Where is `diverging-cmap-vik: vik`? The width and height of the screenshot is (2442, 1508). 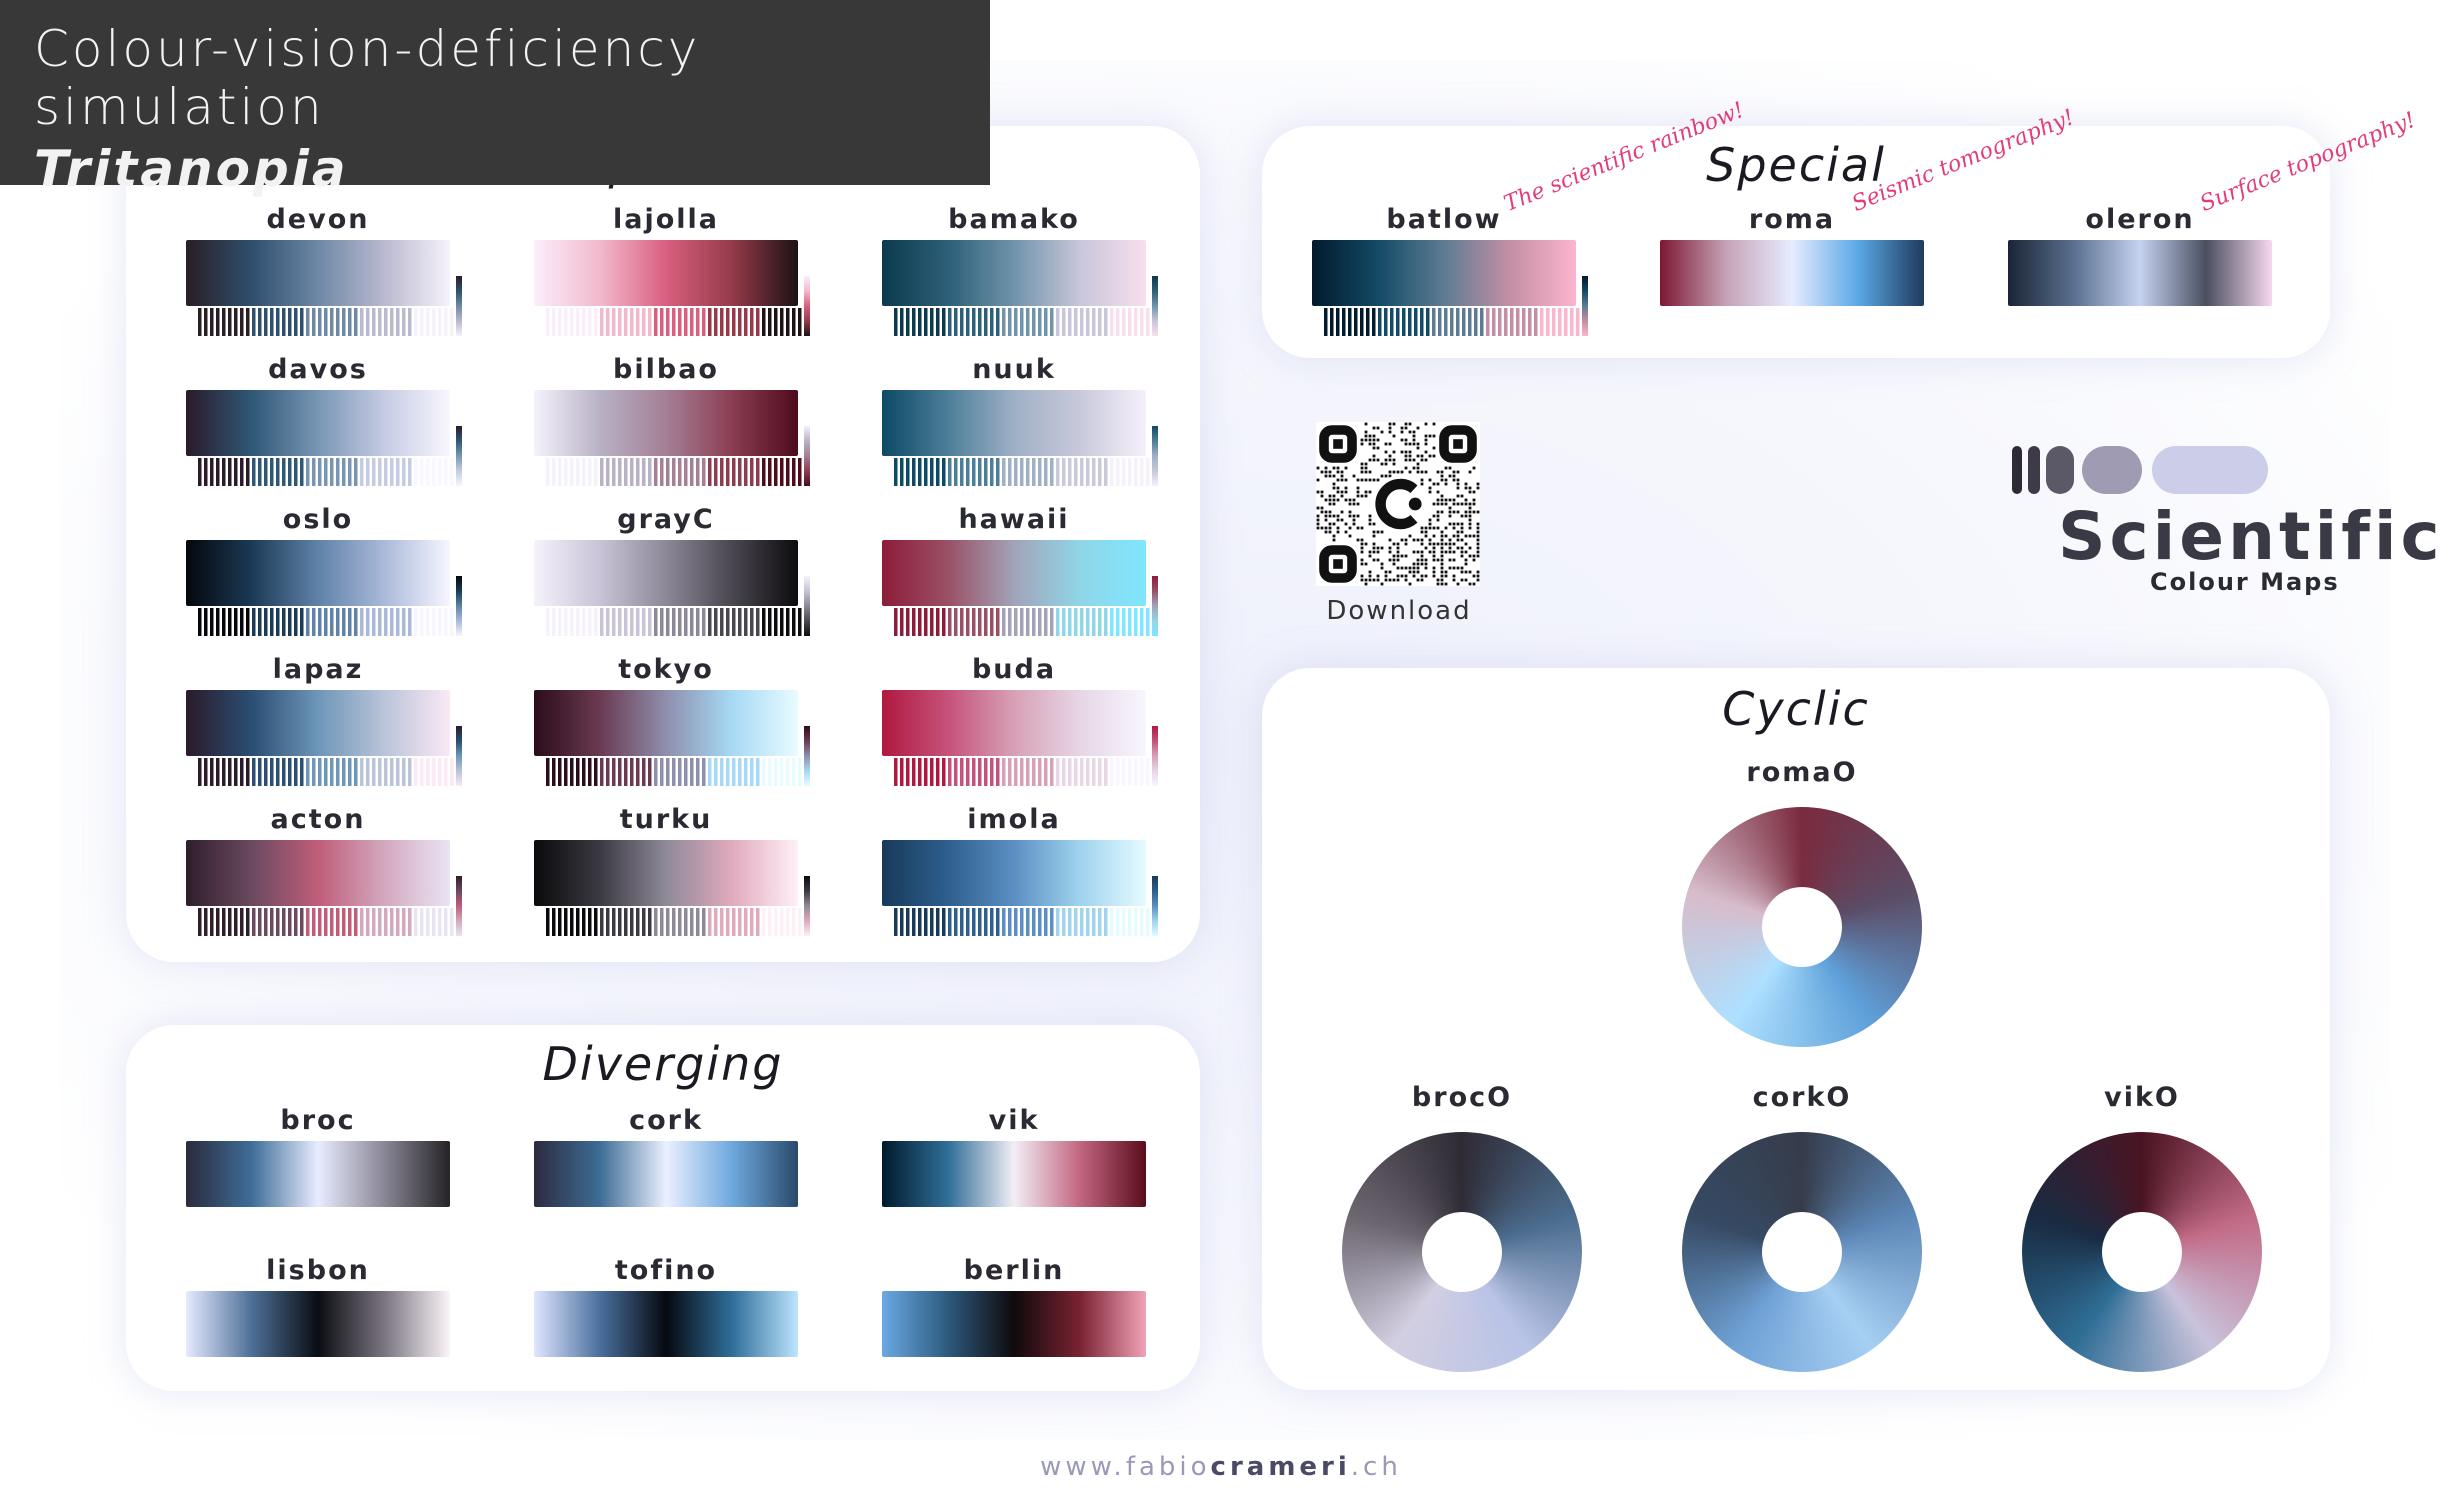
diverging-cmap-vik: vik is located at coordinates (1027, 1180).